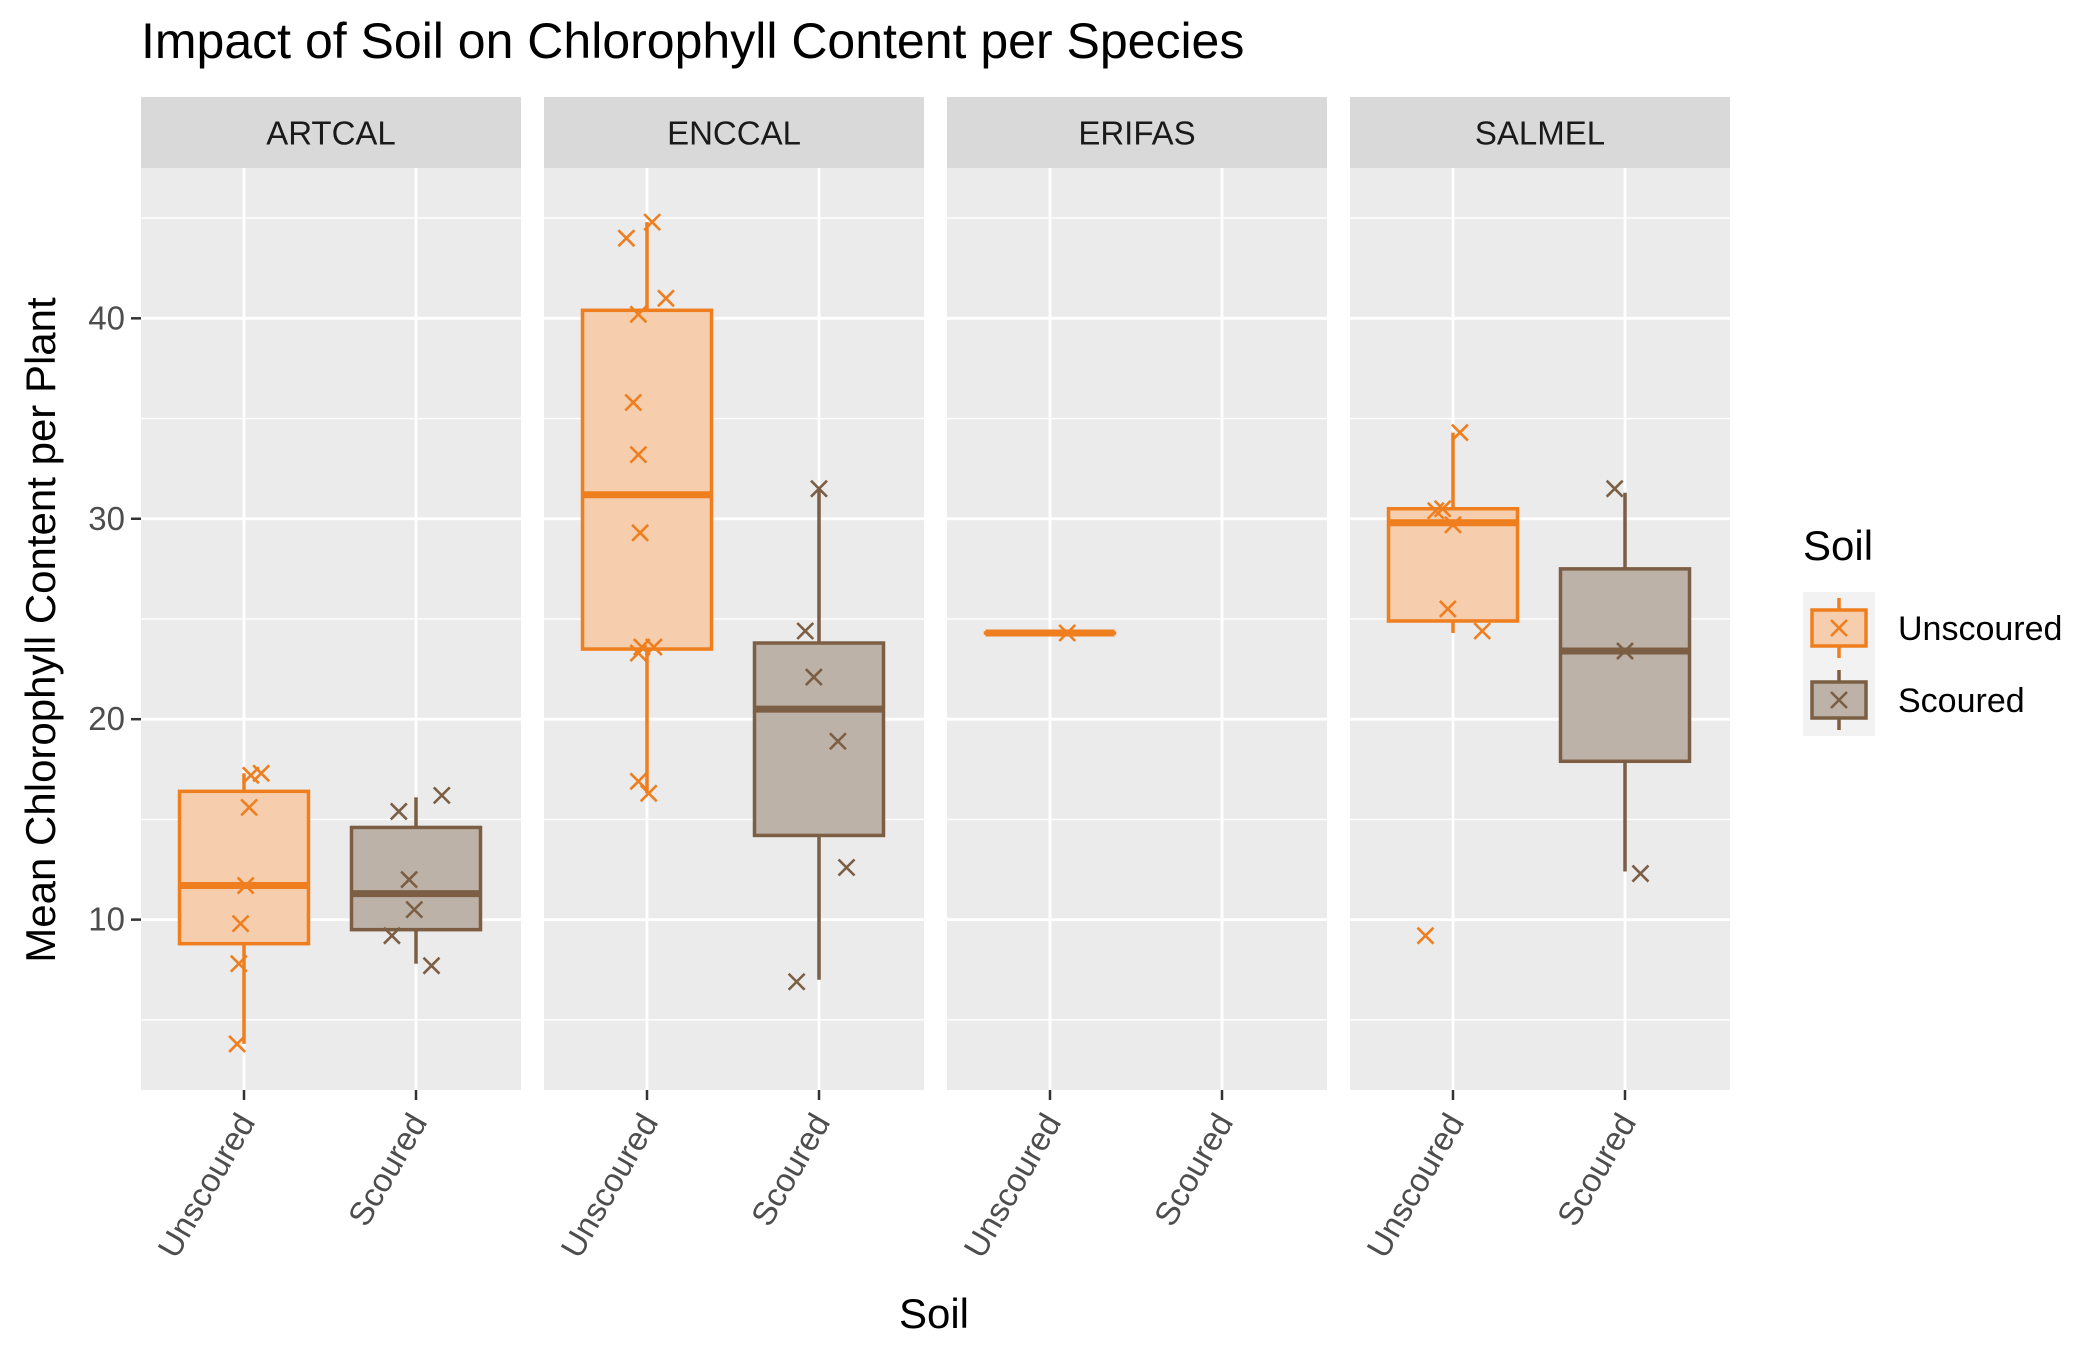 The image size is (2100, 1350). I want to click on legend: Soil Unscoured Scoured, so click(1932, 629).